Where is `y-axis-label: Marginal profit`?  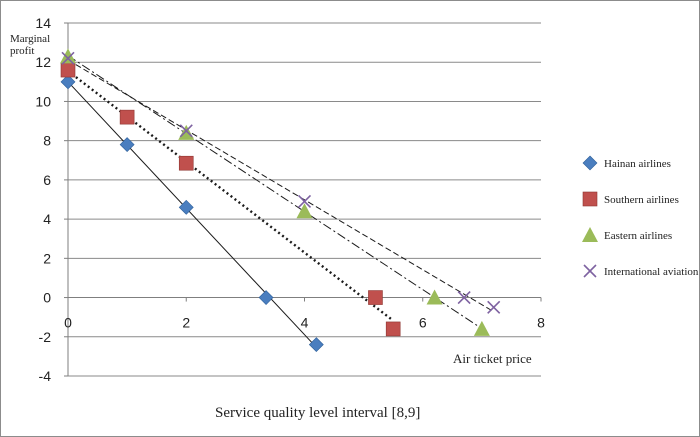
y-axis-label: Marginal profit is located at coordinates (30, 45).